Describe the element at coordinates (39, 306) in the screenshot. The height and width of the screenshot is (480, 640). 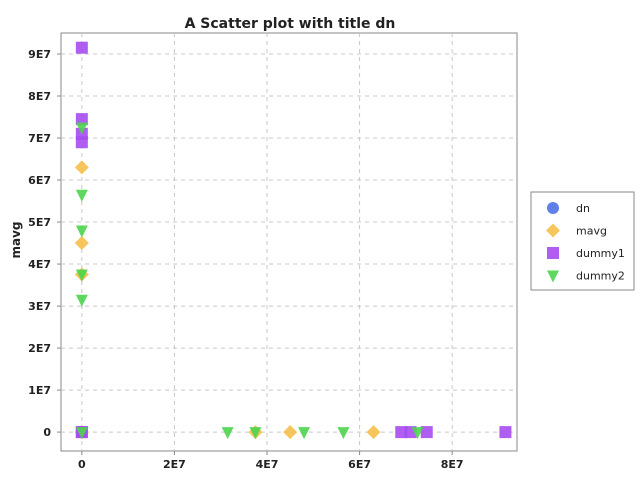
I see `y-tick-label: 3E7` at that location.